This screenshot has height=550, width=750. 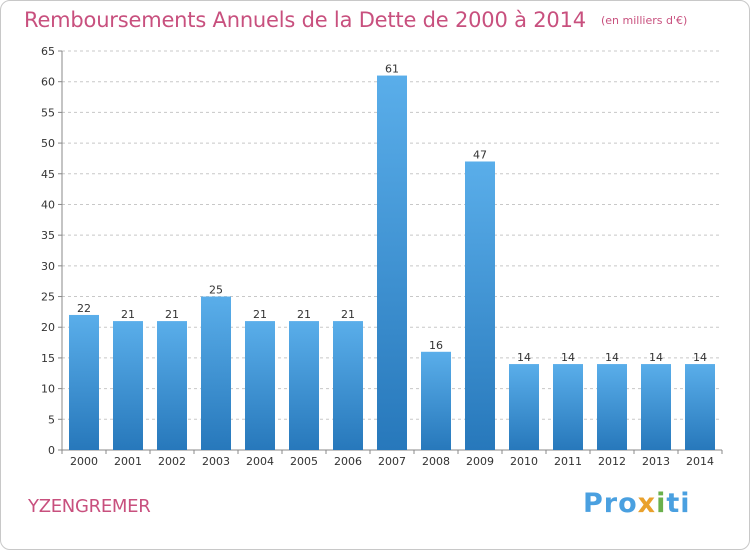 I want to click on y-tick-label: 5, so click(x=51, y=419).